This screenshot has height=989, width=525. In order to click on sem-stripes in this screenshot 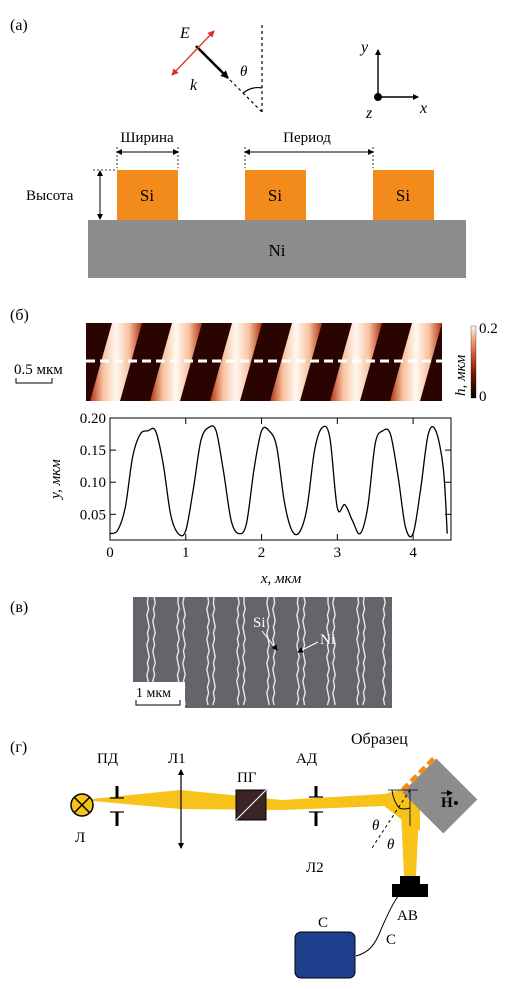, I will do `click(266, 651)`.